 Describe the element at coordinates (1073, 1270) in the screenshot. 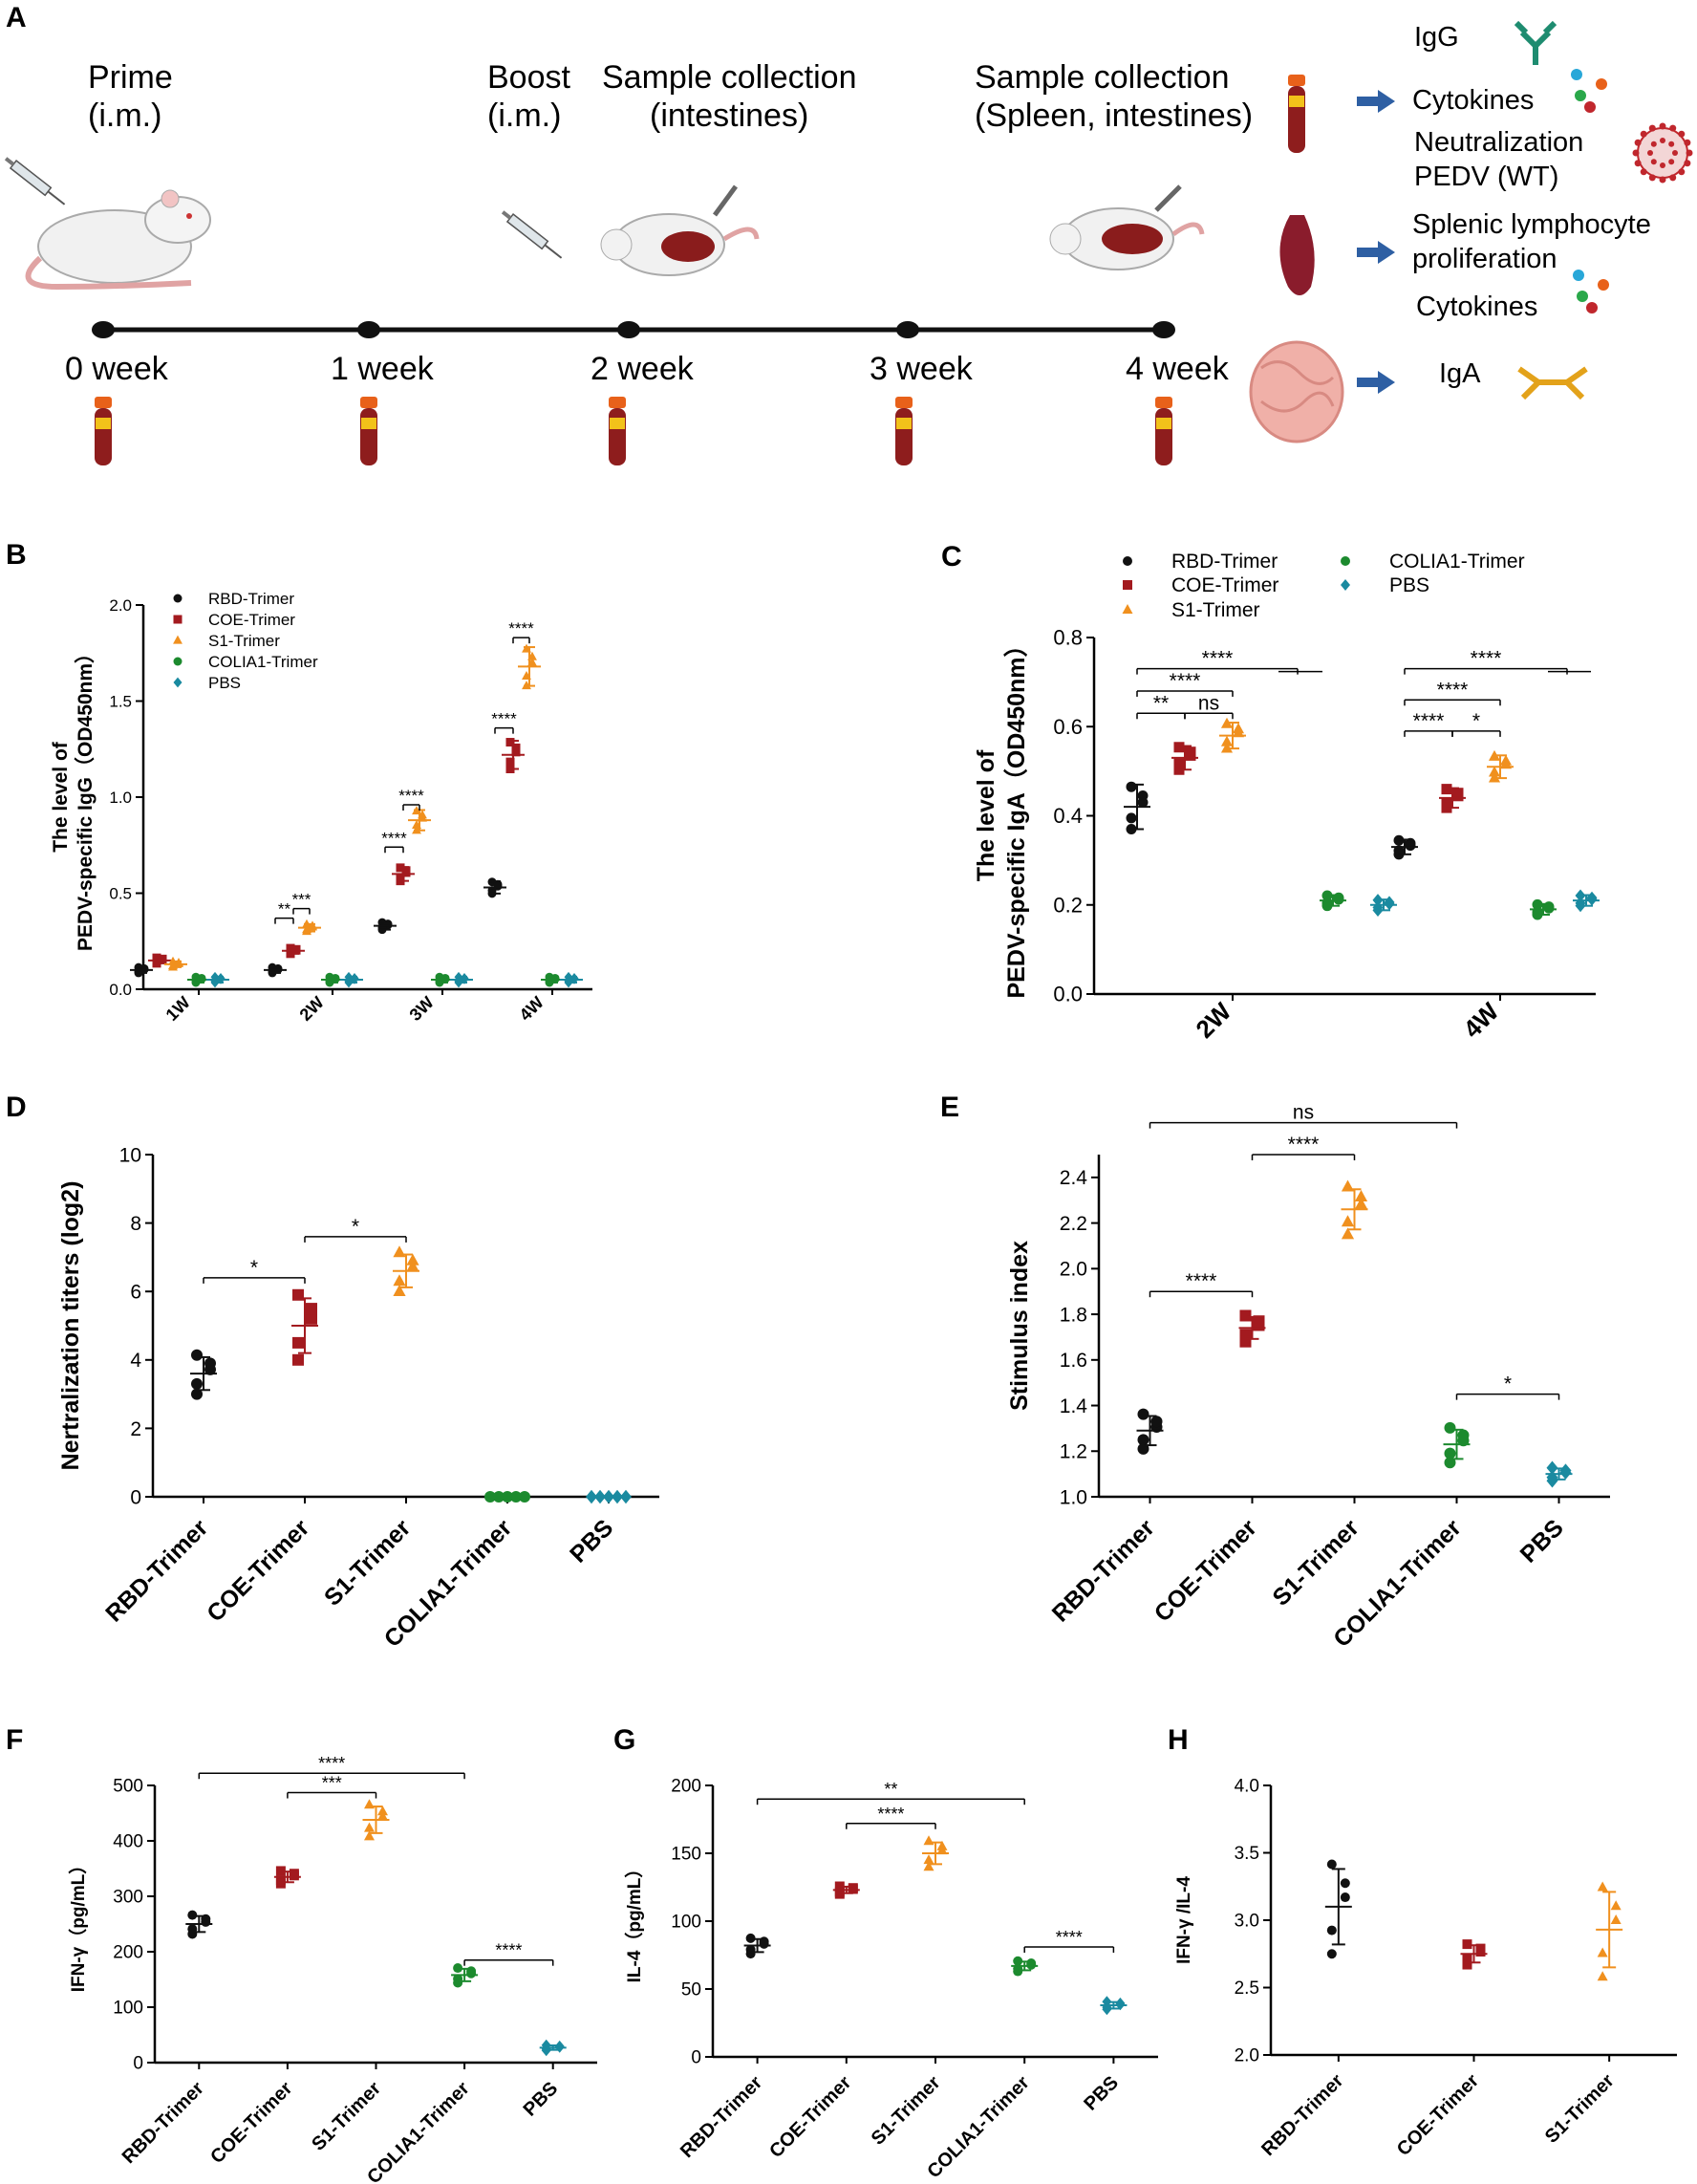

I see `y-tick-label: 2.0` at that location.